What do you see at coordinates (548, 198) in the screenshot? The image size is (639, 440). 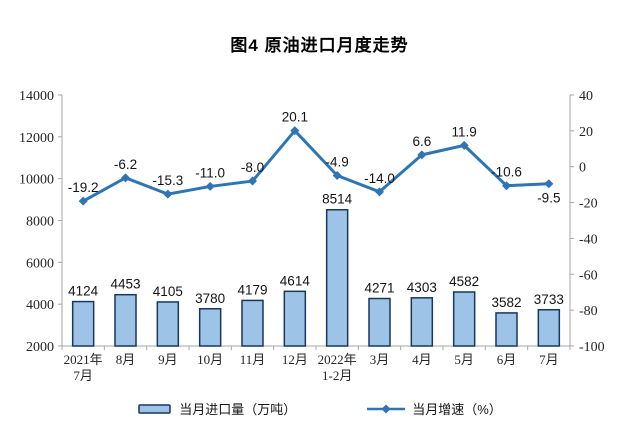 I see `line-label: -9.5` at bounding box center [548, 198].